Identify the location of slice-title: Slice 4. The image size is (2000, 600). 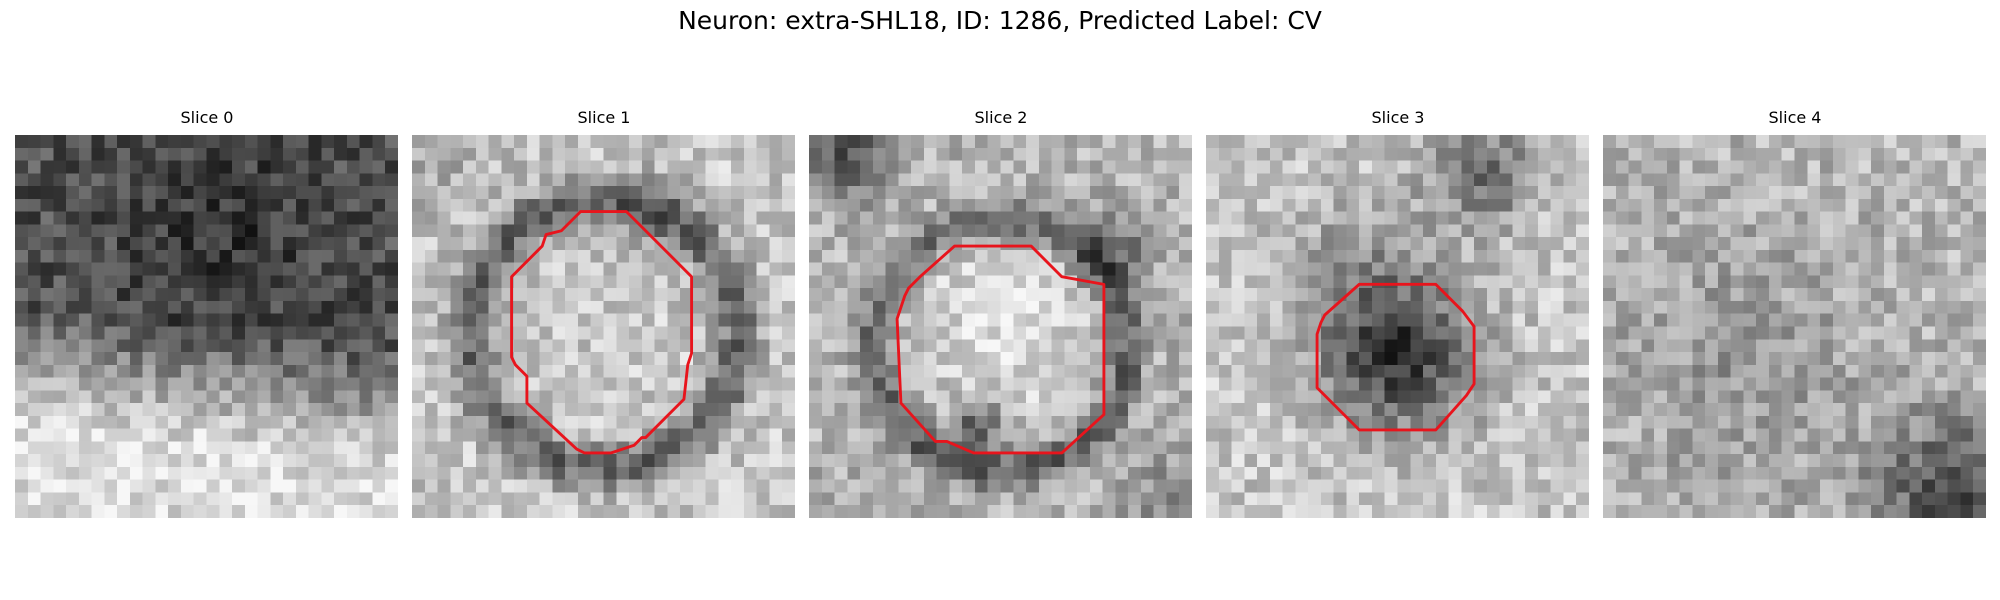
(1795, 117).